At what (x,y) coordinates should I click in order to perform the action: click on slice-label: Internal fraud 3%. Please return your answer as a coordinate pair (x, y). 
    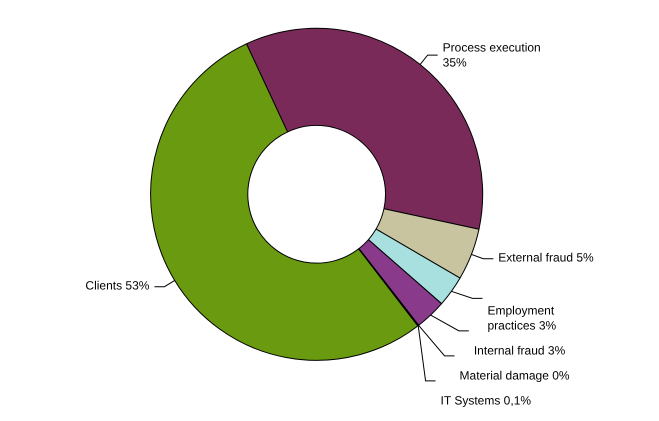
    Looking at the image, I should click on (520, 351).